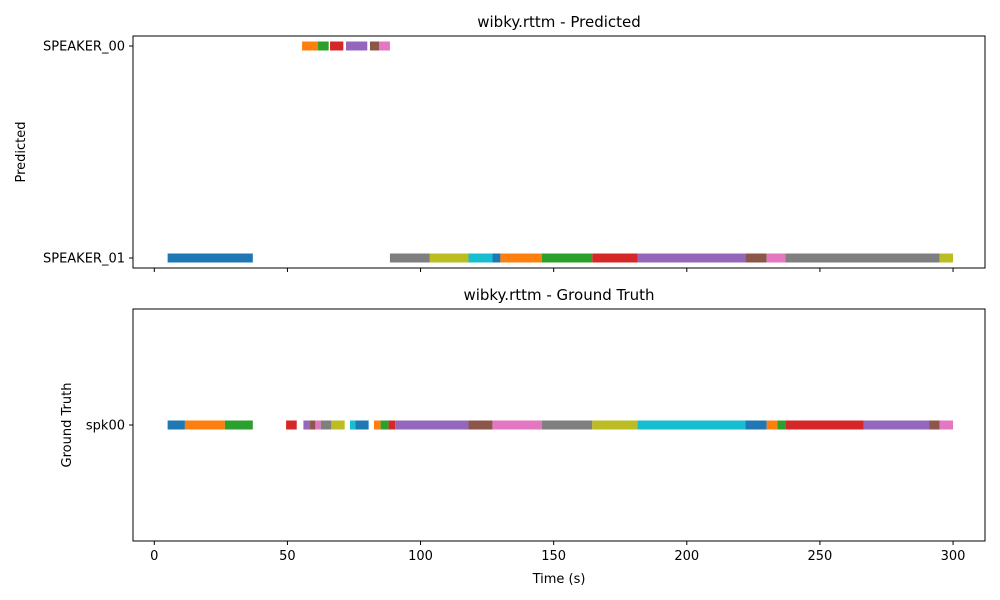 Image resolution: width=1000 pixels, height=600 pixels. I want to click on predicted-x-ticks, so click(553, 270).